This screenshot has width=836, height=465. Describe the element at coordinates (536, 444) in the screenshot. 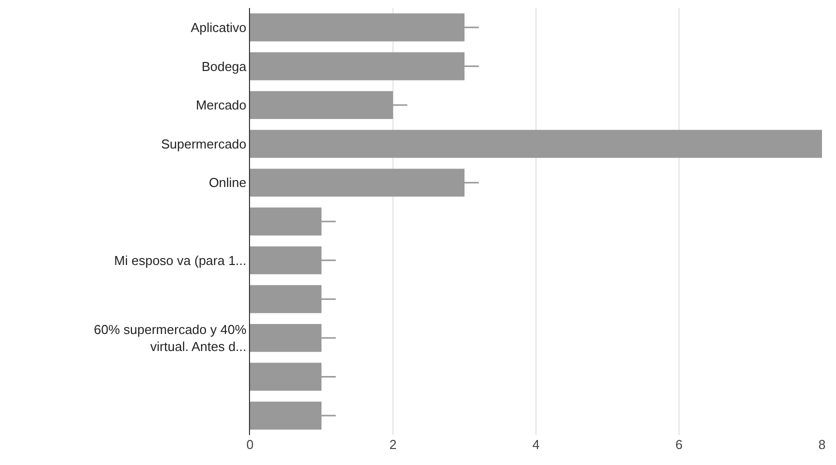

I see `x-tick-label: 4` at that location.